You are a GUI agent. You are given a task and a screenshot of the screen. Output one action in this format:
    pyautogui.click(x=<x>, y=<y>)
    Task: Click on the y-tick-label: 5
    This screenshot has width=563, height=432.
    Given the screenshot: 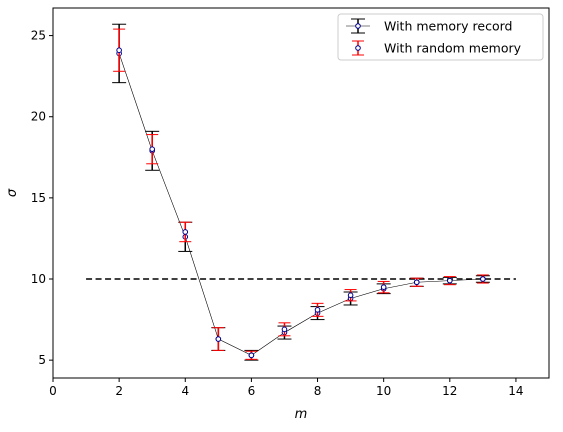 What is the action you would take?
    pyautogui.click(x=42, y=360)
    